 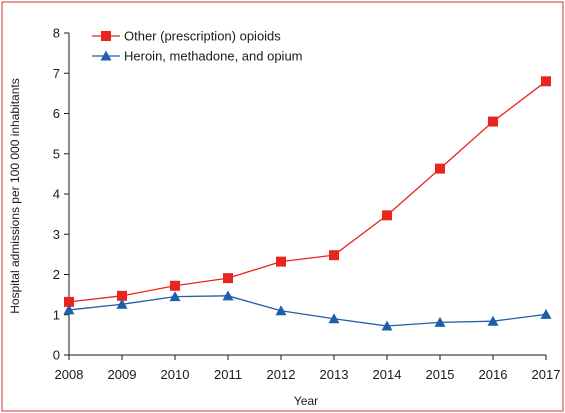 I want to click on y-tick-label: 5, so click(x=56, y=153).